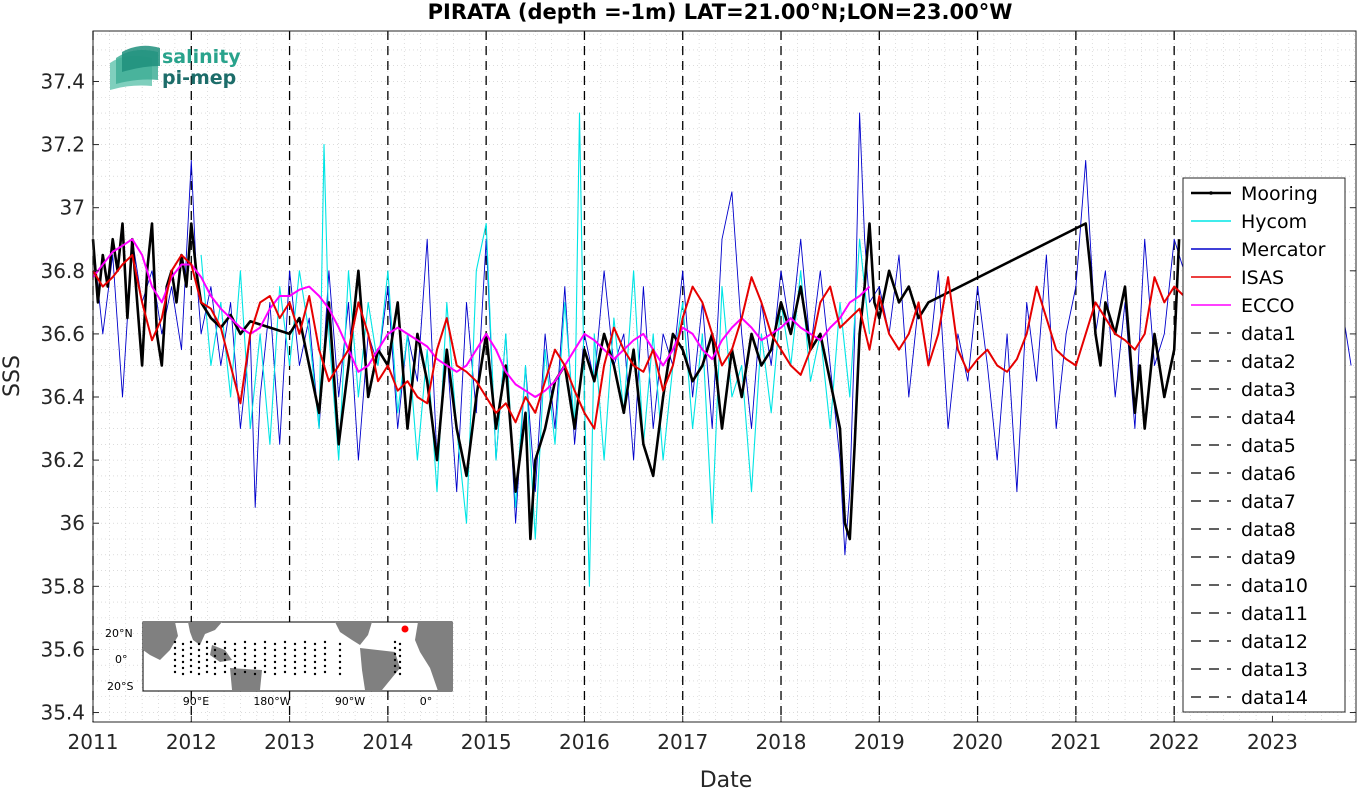 This screenshot has height=790, width=1358. I want to click on selected-mooring-marker, so click(405, 629).